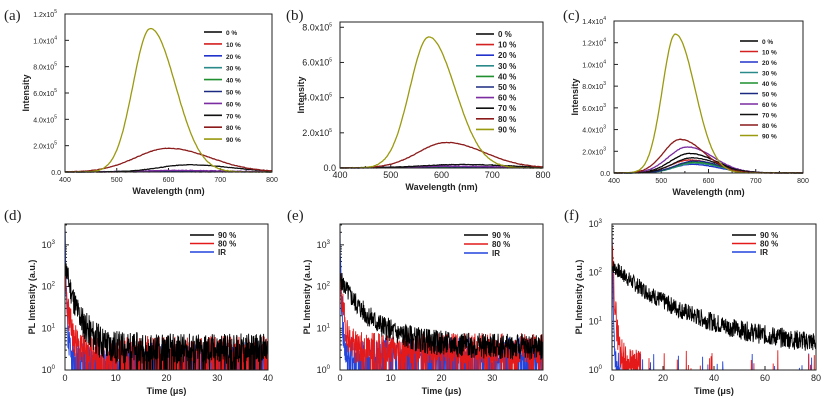  Describe the element at coordinates (614, 181) in the screenshot. I see `x-tick-label: 400` at that location.